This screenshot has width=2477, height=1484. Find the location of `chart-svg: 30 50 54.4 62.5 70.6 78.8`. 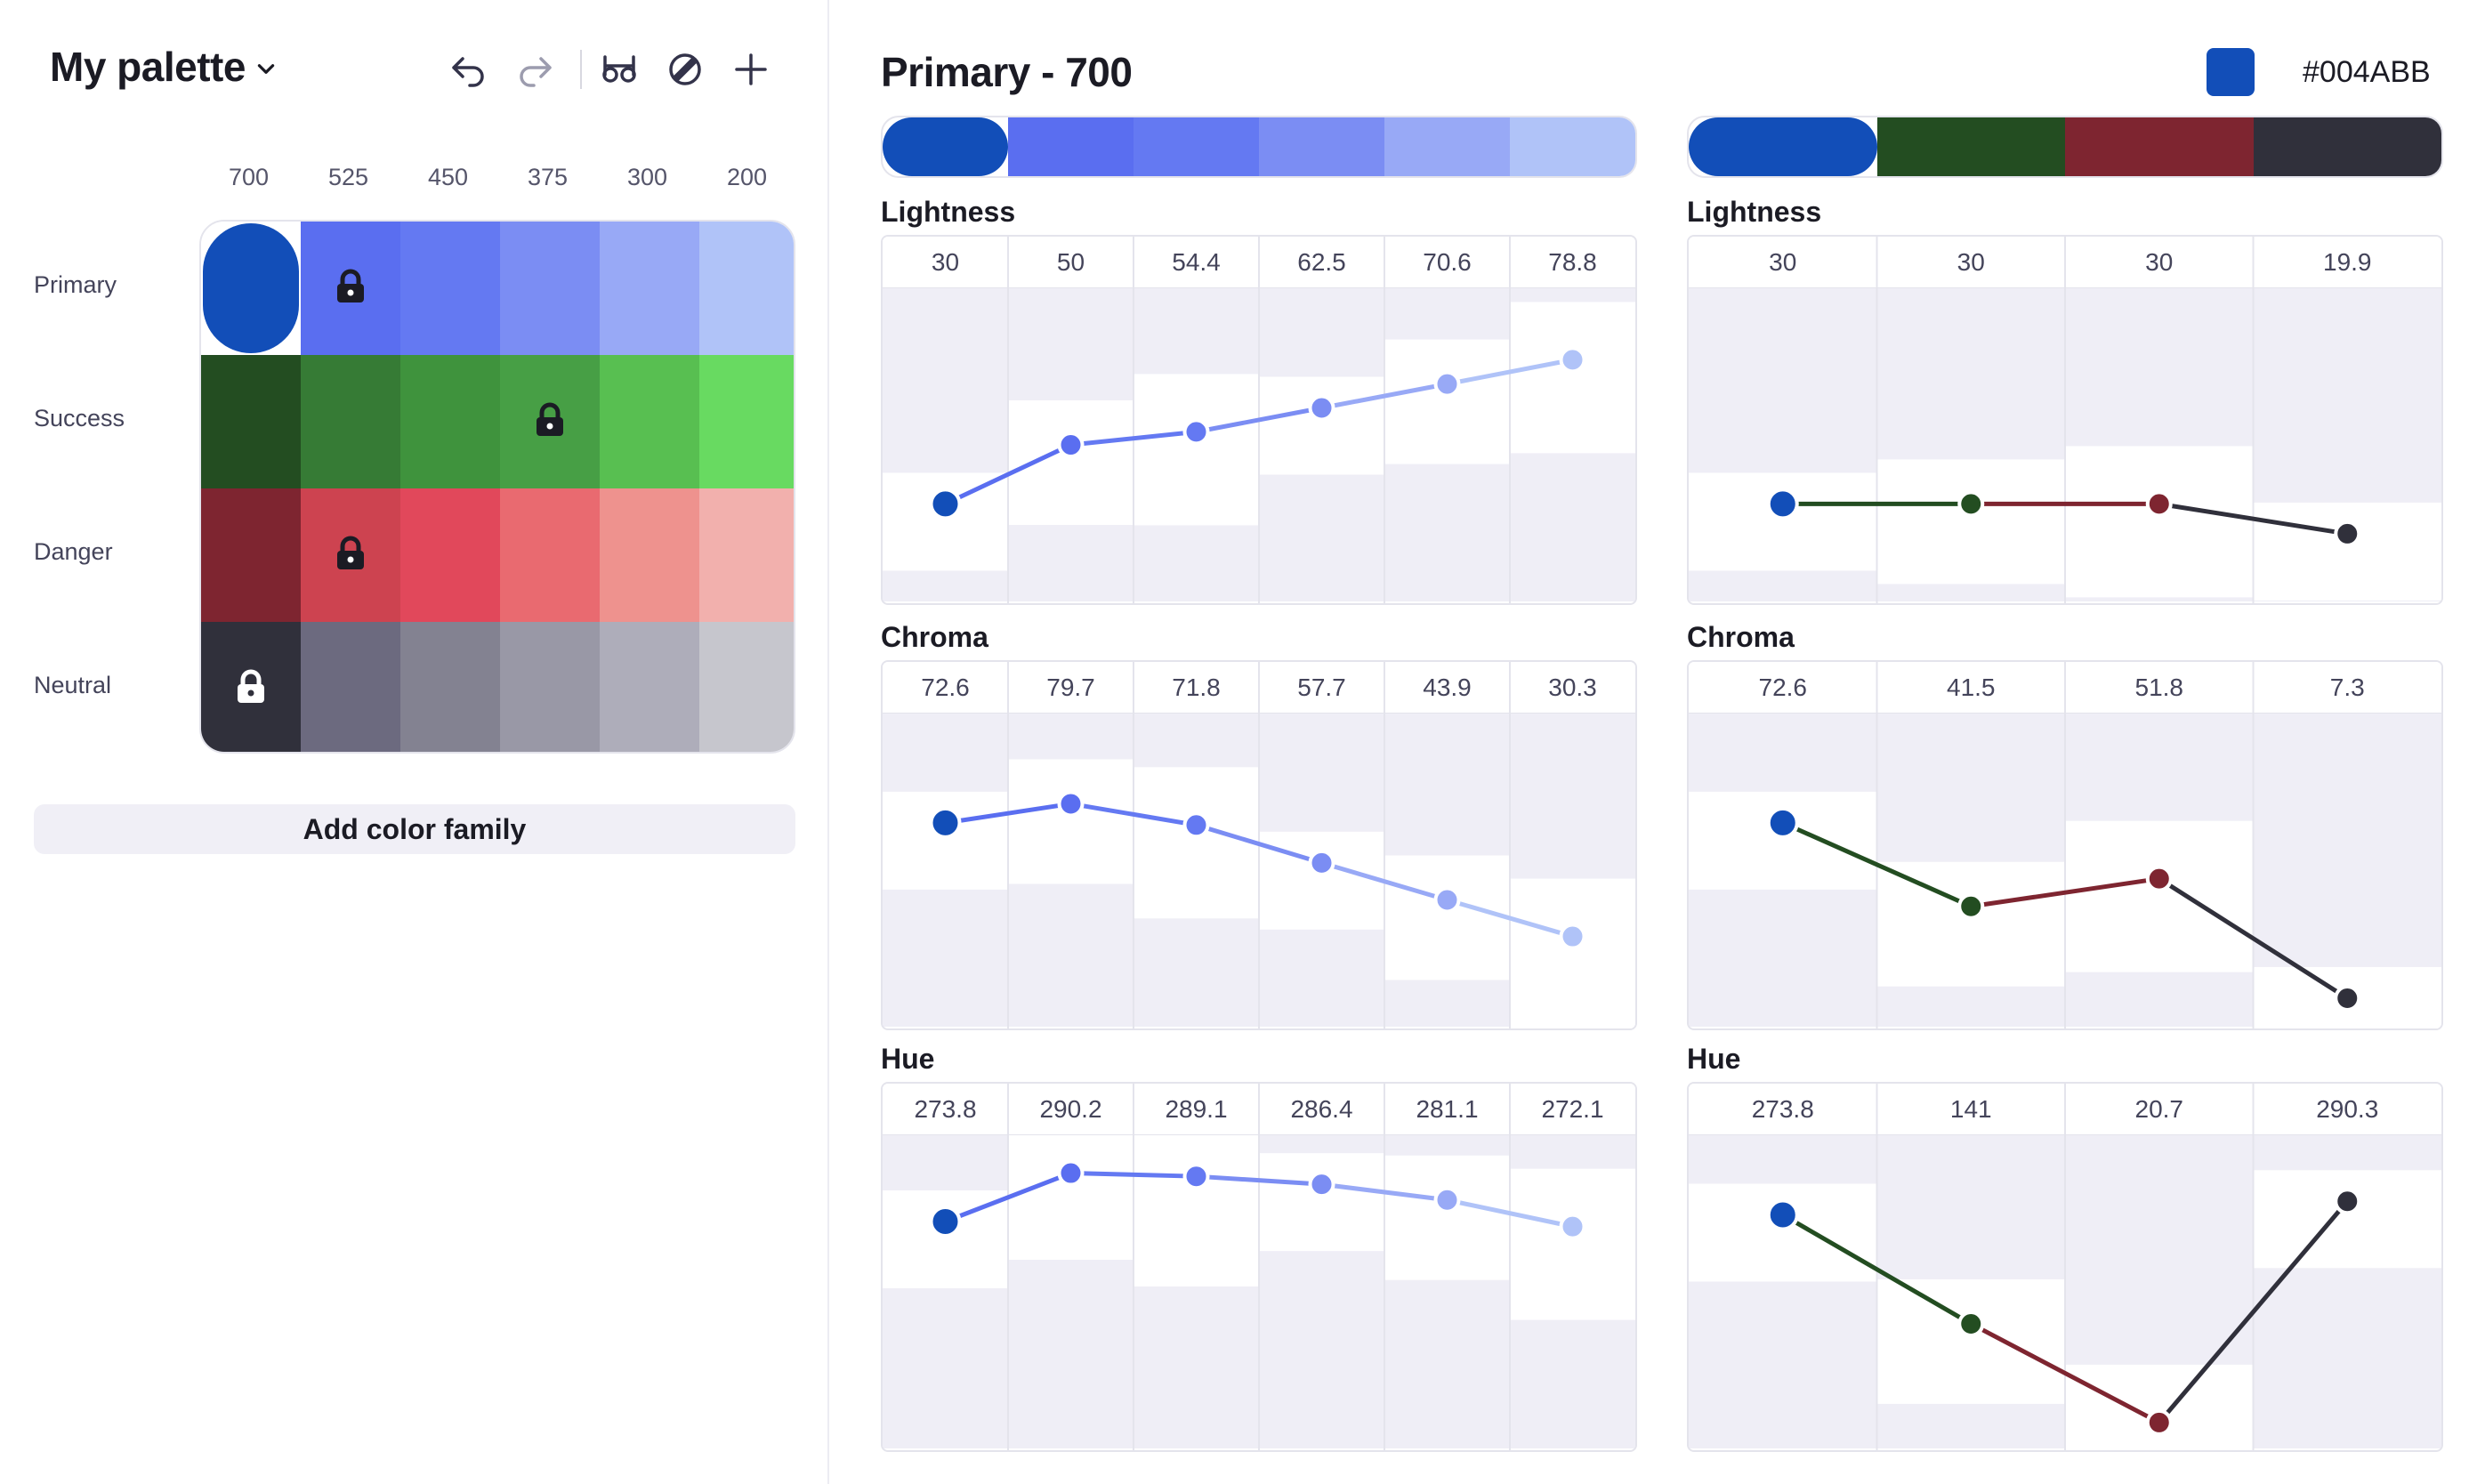

chart-svg: 30 50 54.4 62.5 70.6 78.8 is located at coordinates (1259, 420).